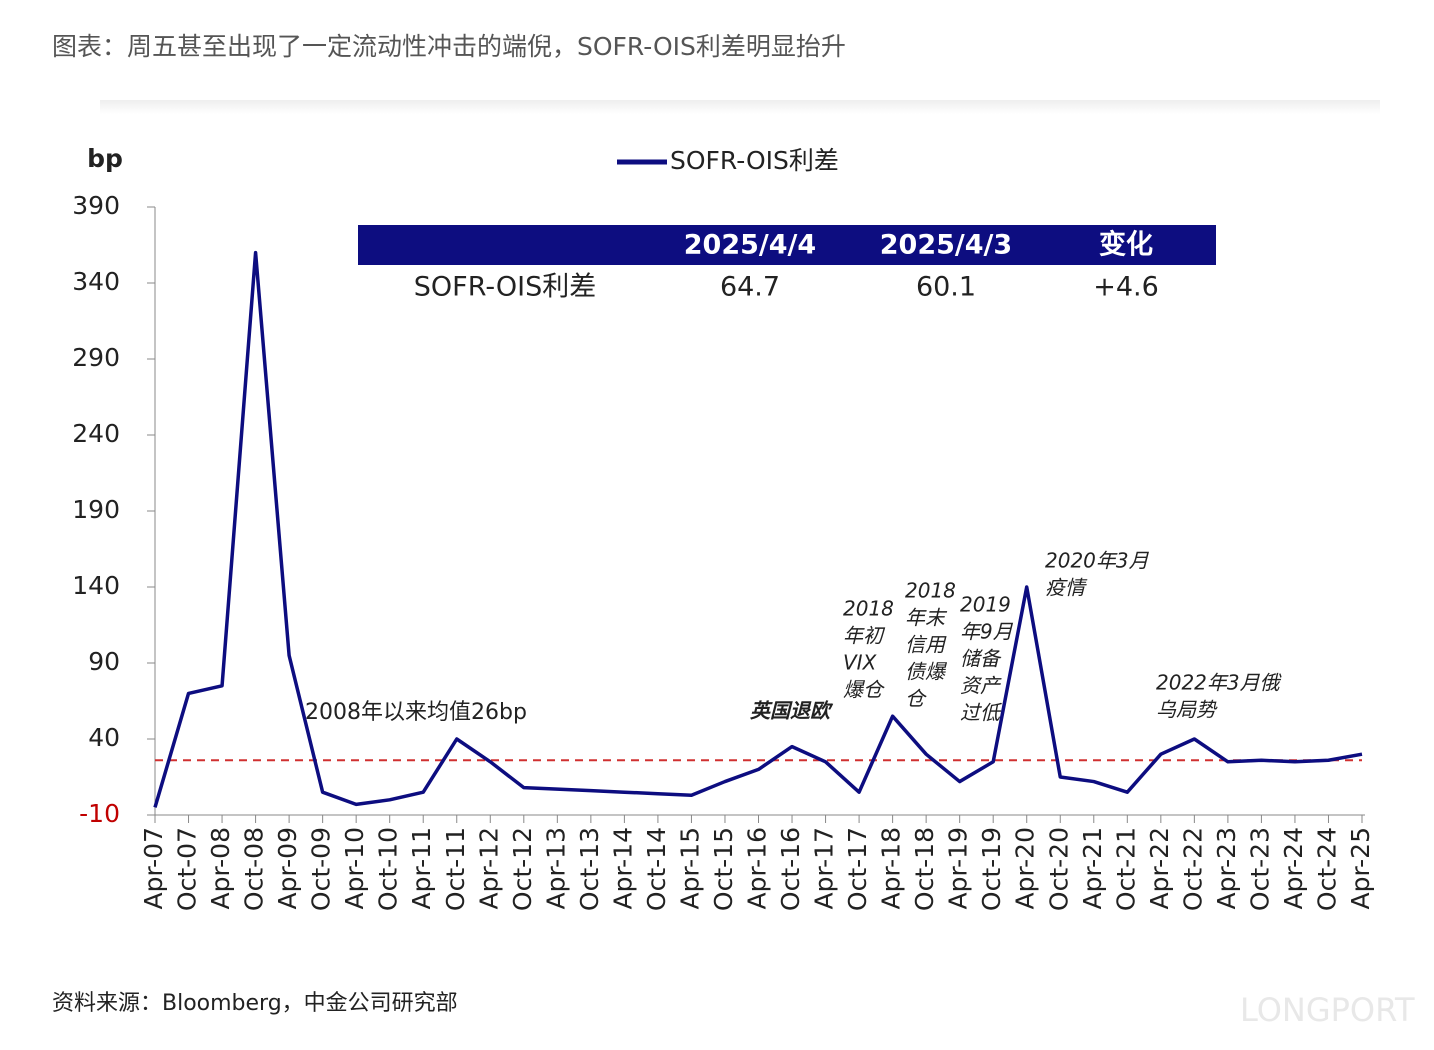 The height and width of the screenshot is (1050, 1434). What do you see at coordinates (505, 287) in the screenshot?
I see `table-row-label: SOFR-OIS利差` at bounding box center [505, 287].